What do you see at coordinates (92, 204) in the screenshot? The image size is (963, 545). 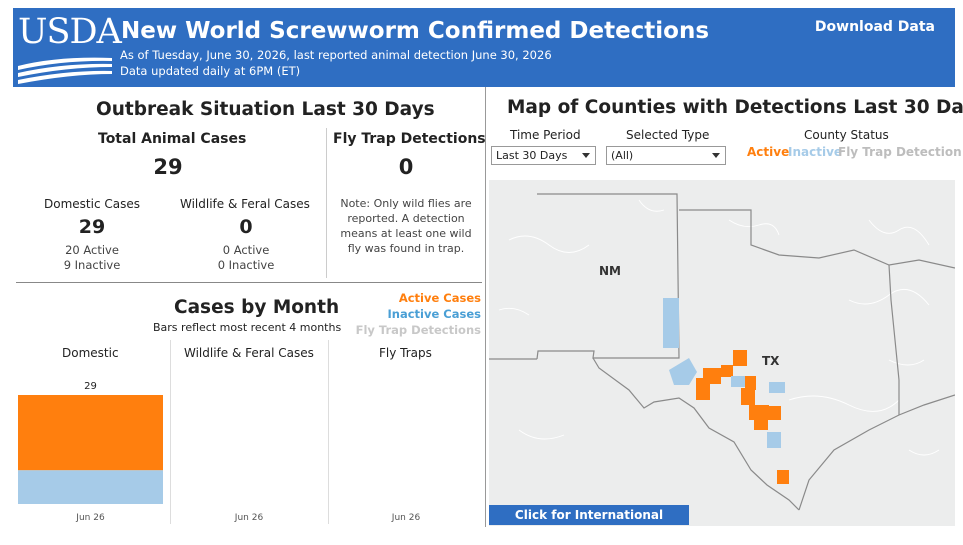 I see `domestic-cases-label: Domestic Cases` at bounding box center [92, 204].